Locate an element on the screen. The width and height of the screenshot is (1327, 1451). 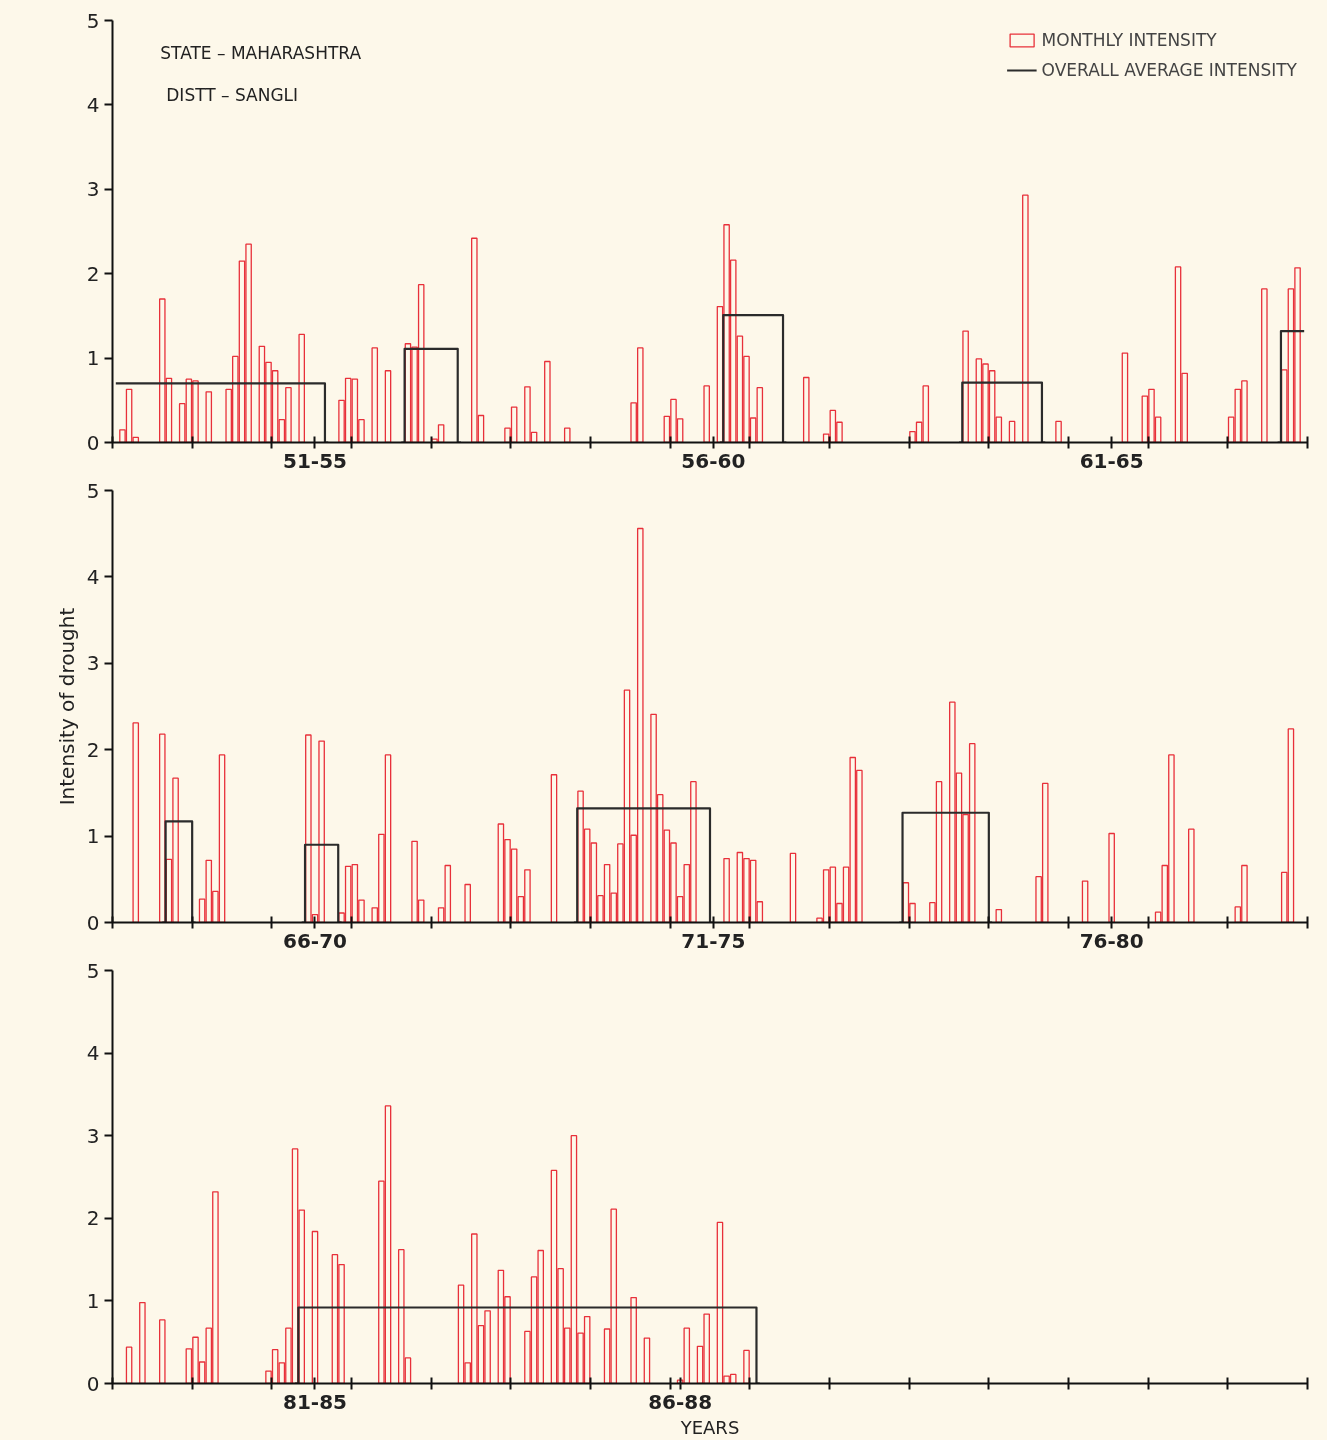
x-axis-title: YEARS is located at coordinates (709, 1427).